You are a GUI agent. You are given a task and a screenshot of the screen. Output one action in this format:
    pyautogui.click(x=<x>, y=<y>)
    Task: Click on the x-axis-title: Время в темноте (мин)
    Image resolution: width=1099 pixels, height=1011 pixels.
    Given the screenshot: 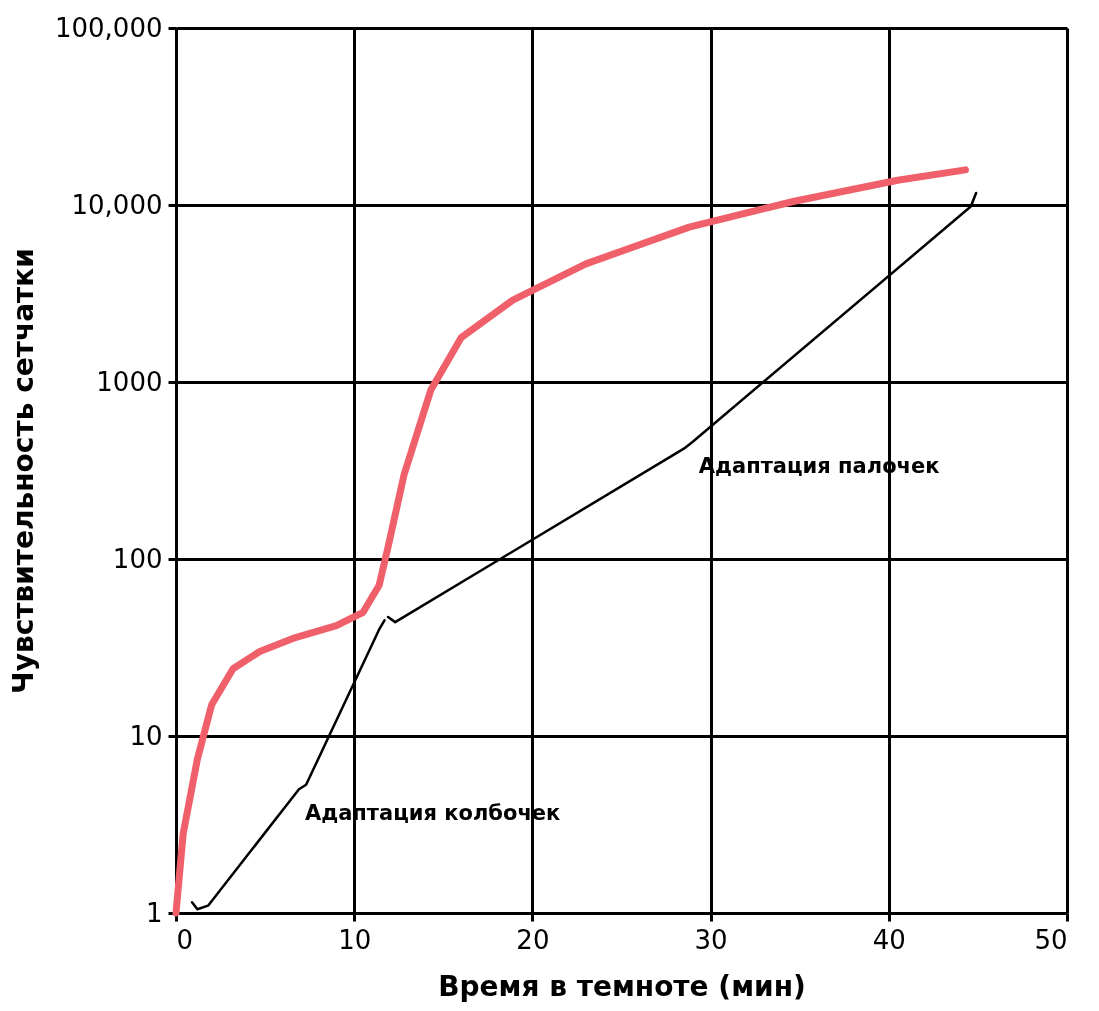 What is the action you would take?
    pyautogui.click(x=622, y=986)
    